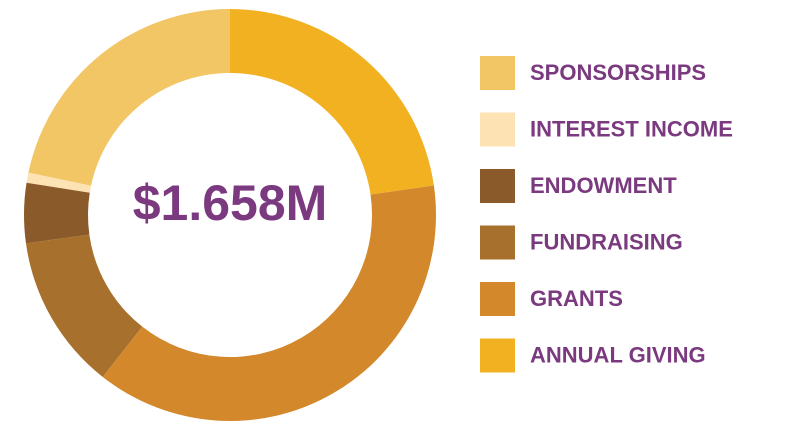 The width and height of the screenshot is (791, 422). What do you see at coordinates (576, 298) in the screenshot?
I see `legend-label: GRANTS` at bounding box center [576, 298].